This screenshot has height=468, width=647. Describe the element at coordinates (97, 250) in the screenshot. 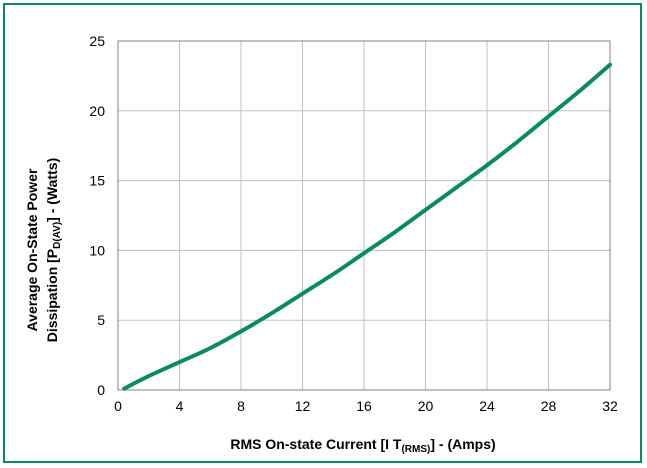

I see `y-tick-label: 10` at that location.